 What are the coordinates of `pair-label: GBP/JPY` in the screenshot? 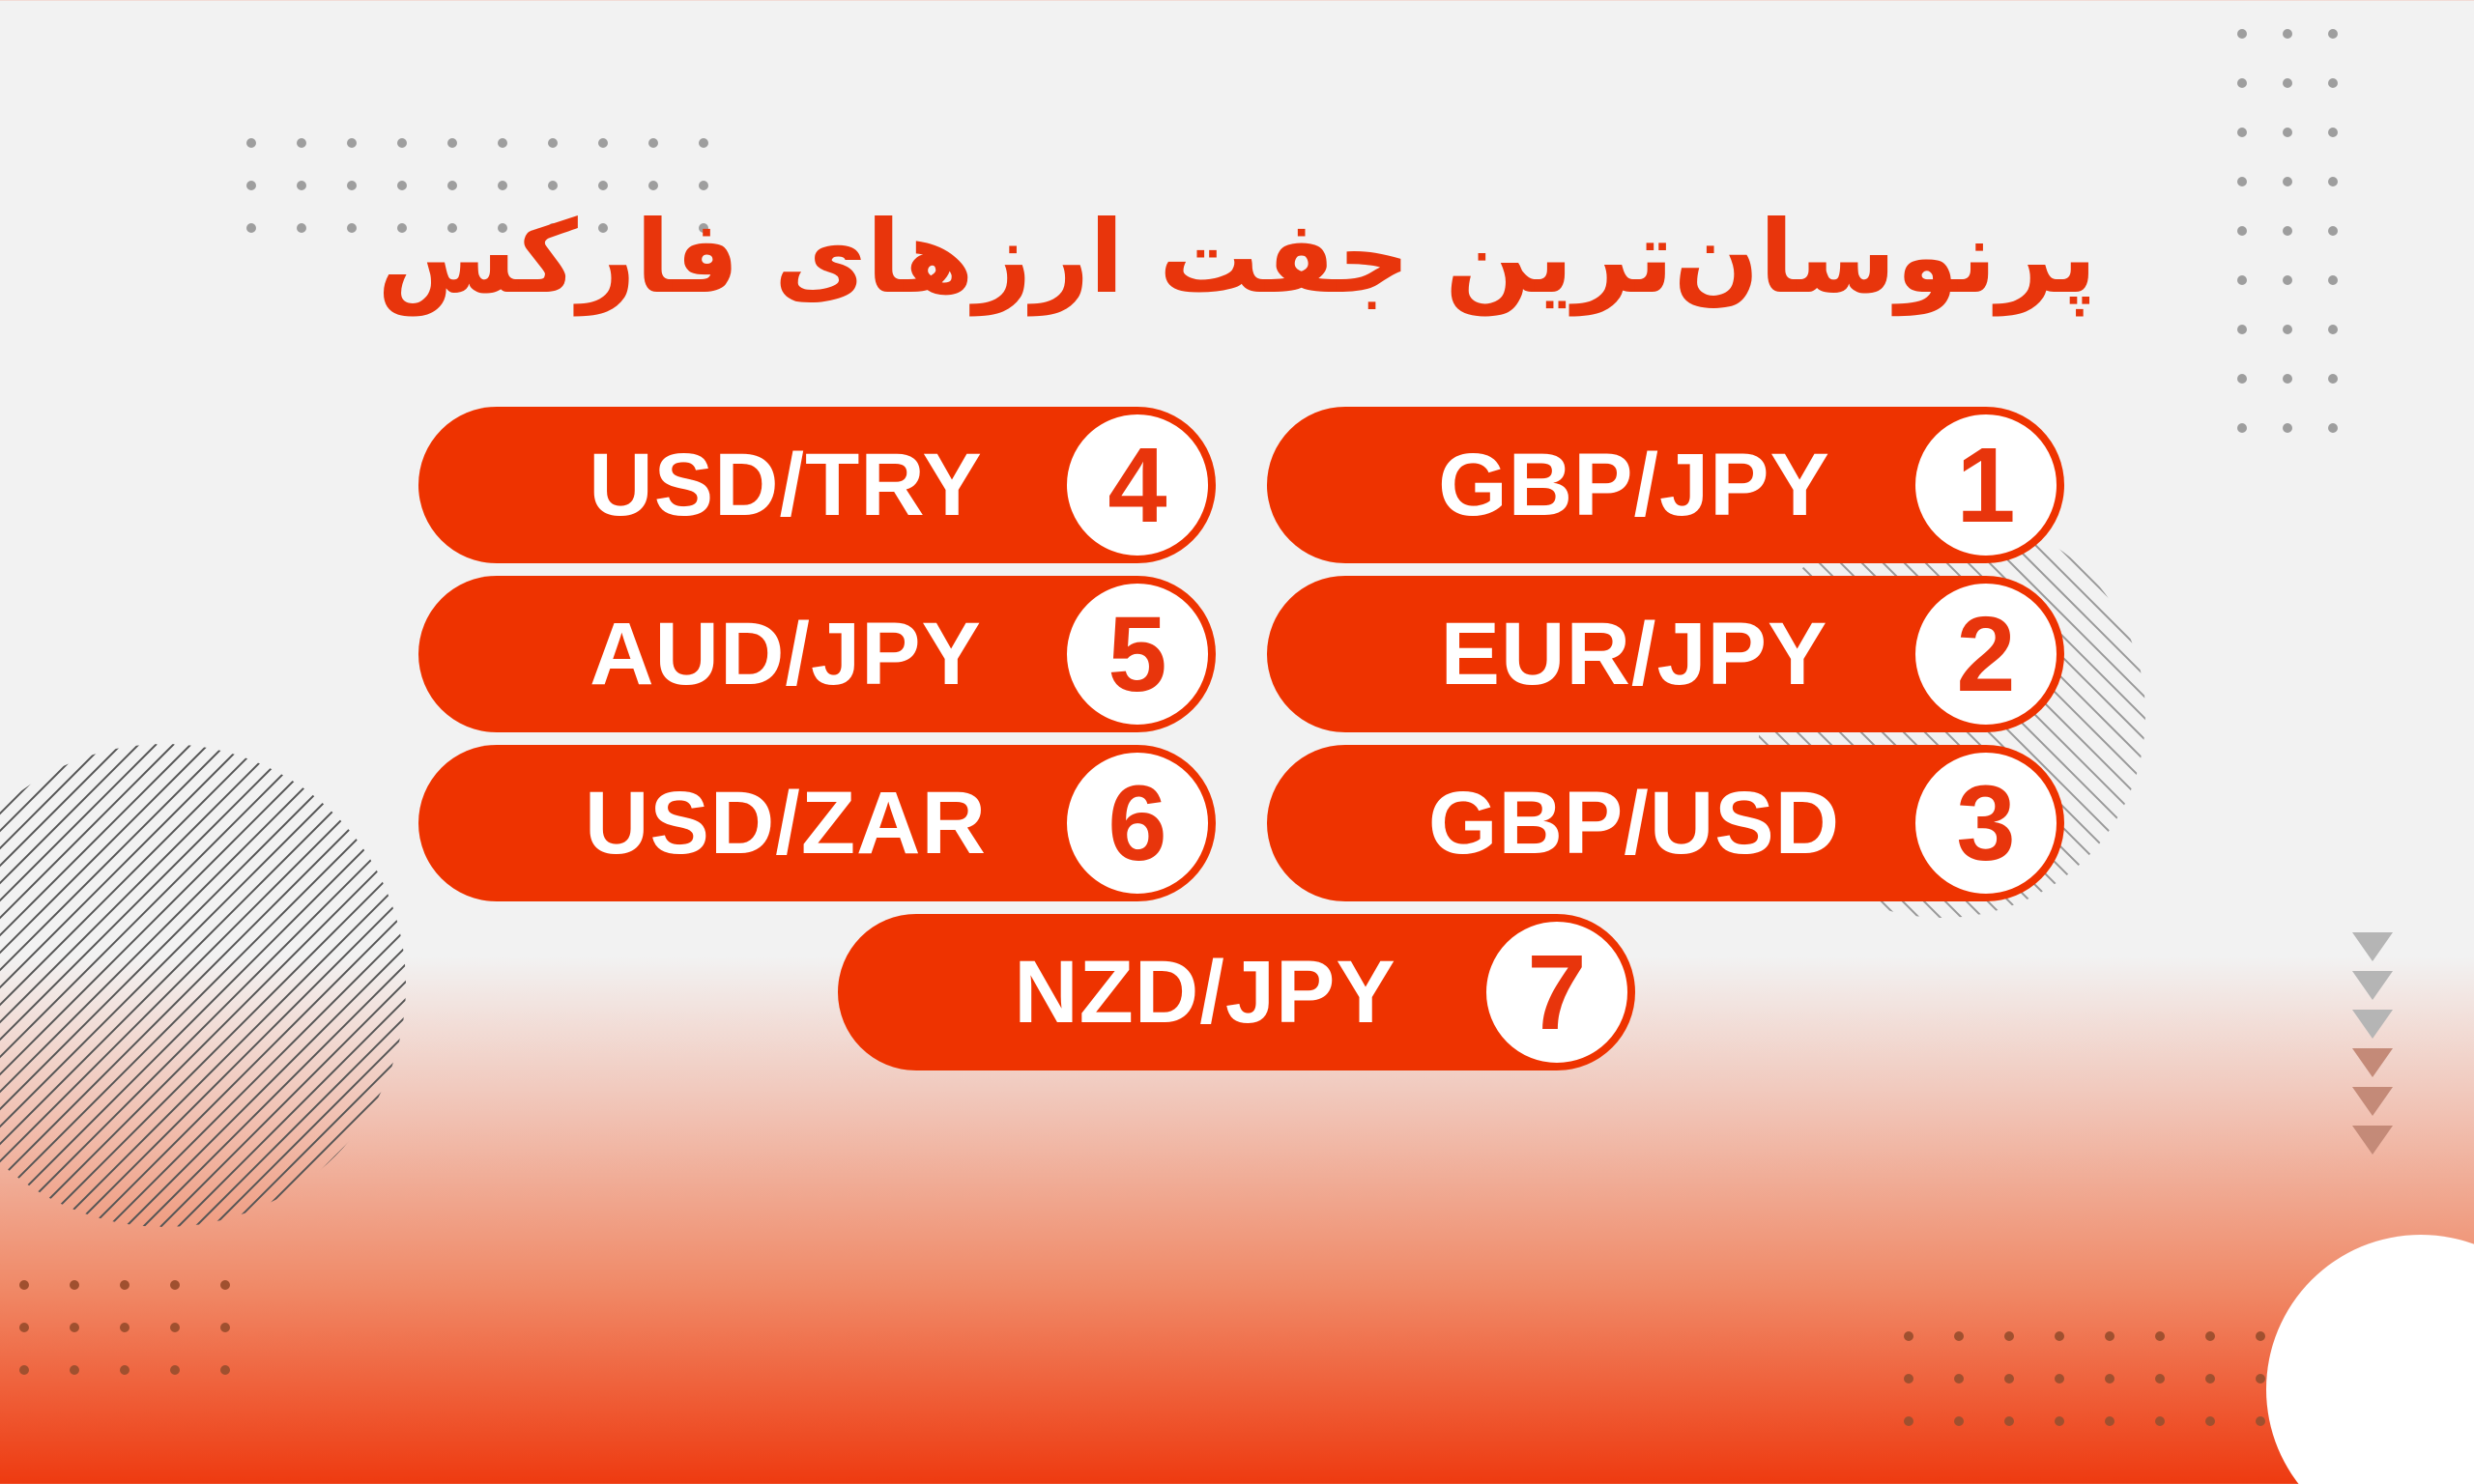 It's located at (1634, 484).